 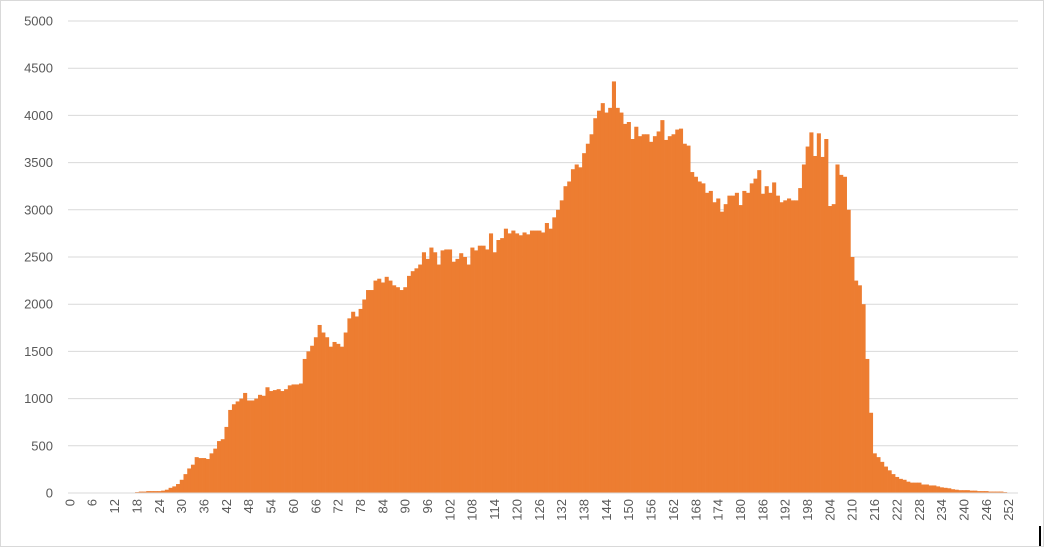 I want to click on y-tick-label: 2000, so click(x=38, y=304).